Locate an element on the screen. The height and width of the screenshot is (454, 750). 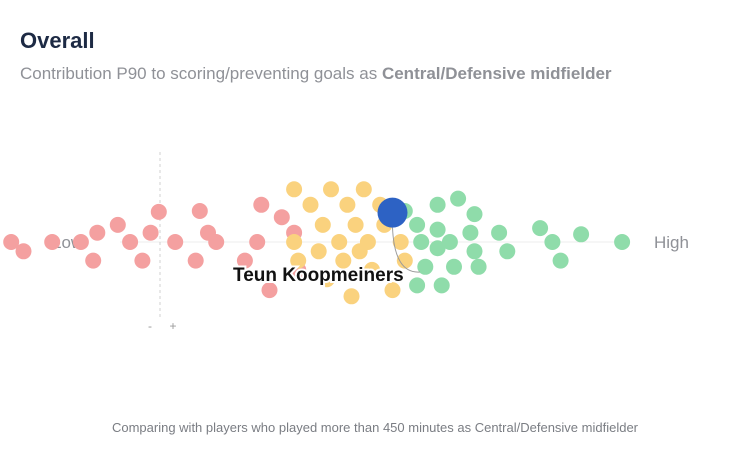
highlight-leader-line is located at coordinates (406, 250).